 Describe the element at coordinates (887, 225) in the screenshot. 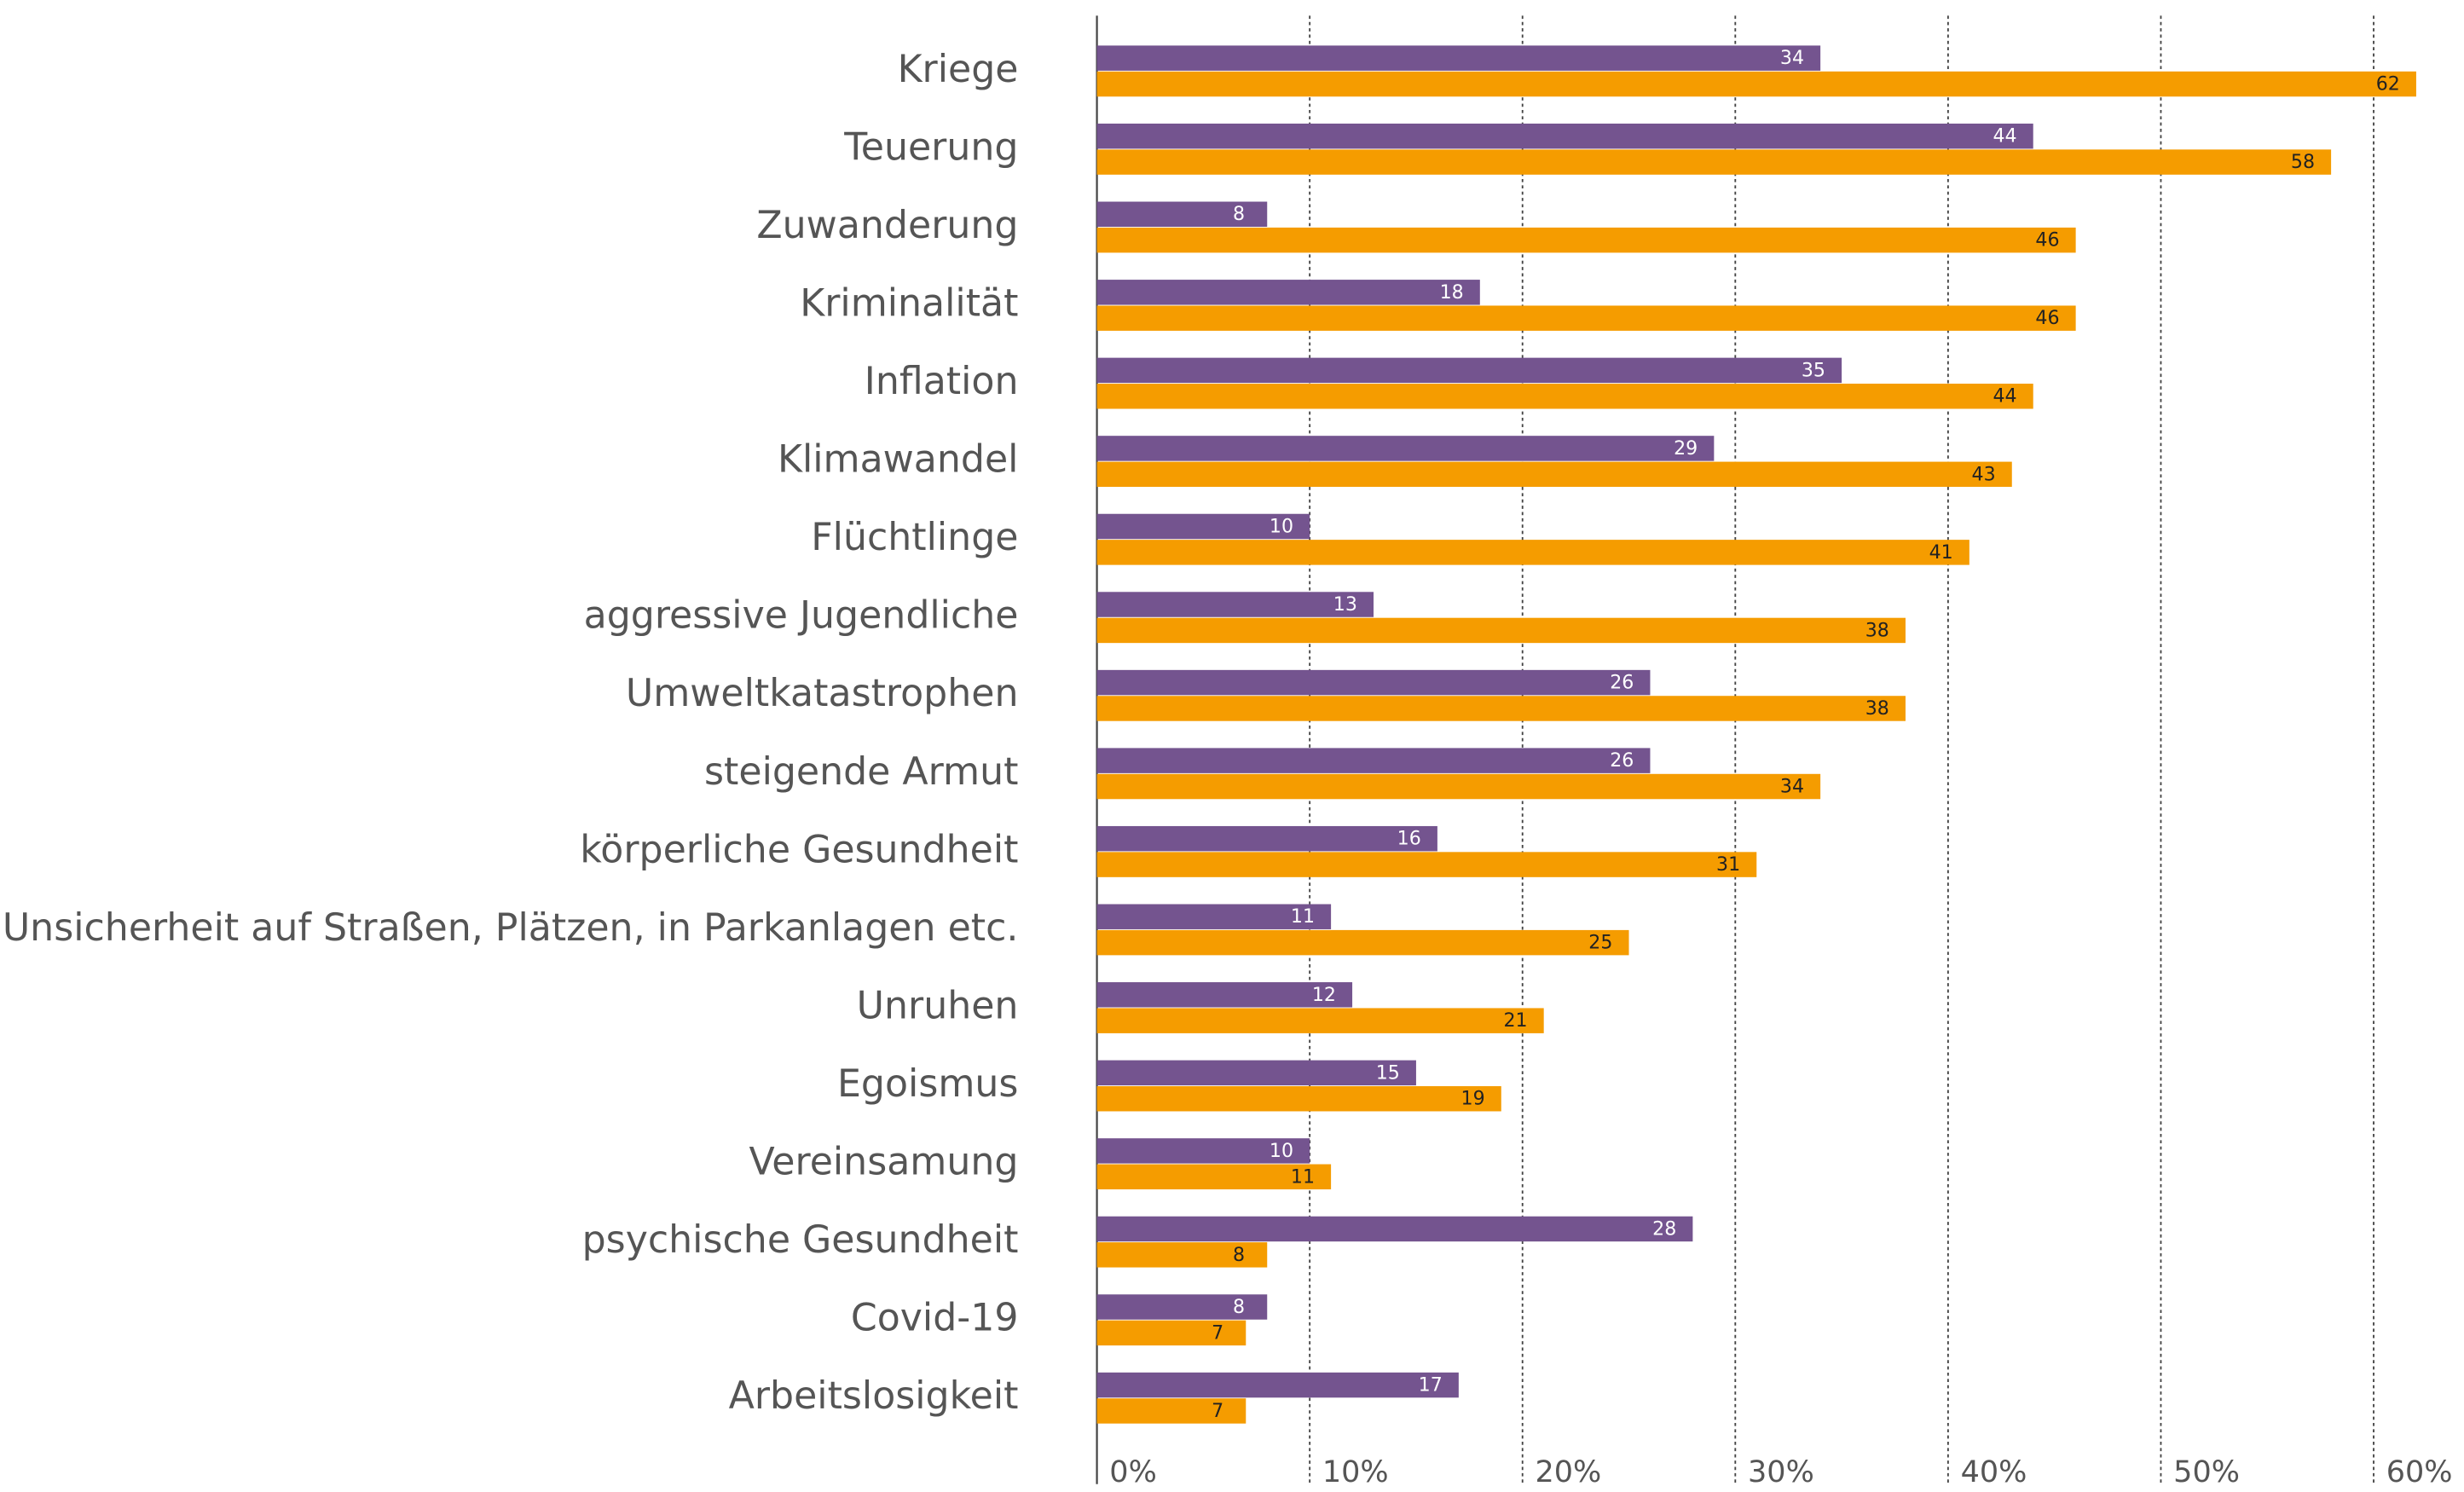

I see `category-label: Zuwanderung` at that location.